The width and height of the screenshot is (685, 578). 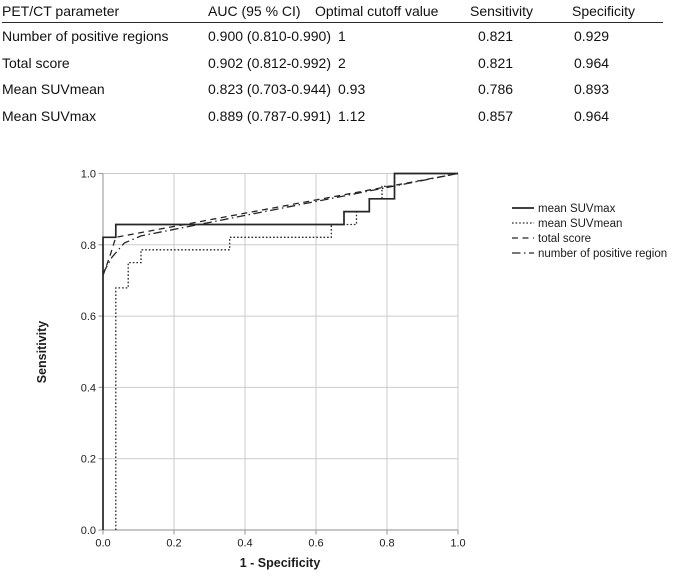 What do you see at coordinates (521, 13) in the screenshot?
I see `column-header-3: Sensitivity` at bounding box center [521, 13].